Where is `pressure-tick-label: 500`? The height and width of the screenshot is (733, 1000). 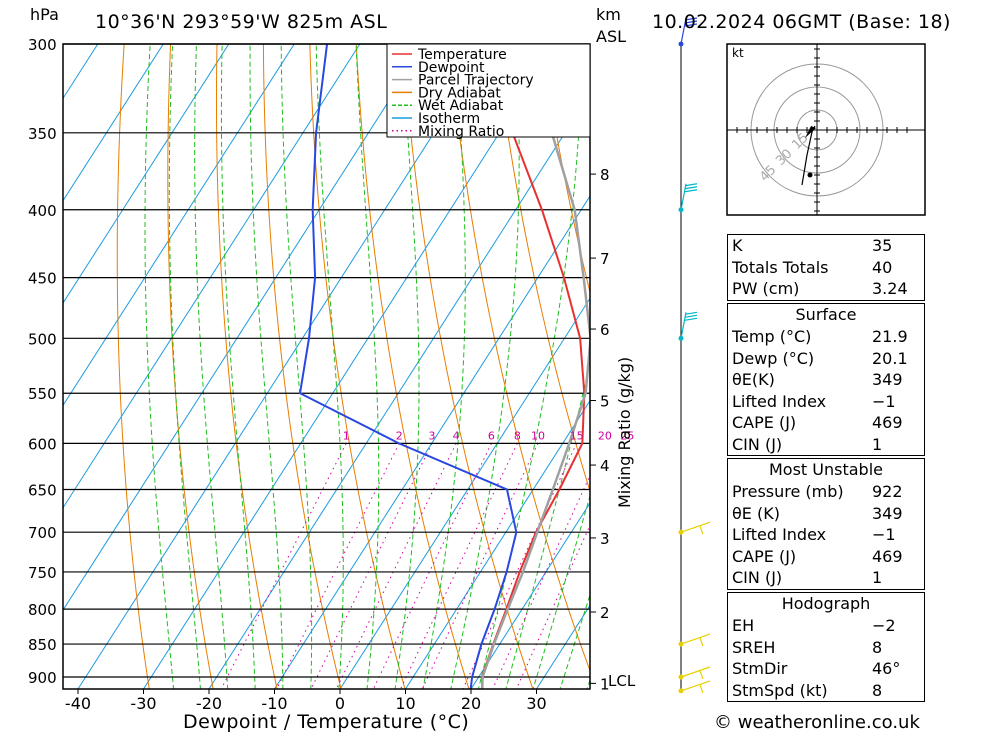 pressure-tick-label: 500 is located at coordinates (42, 339).